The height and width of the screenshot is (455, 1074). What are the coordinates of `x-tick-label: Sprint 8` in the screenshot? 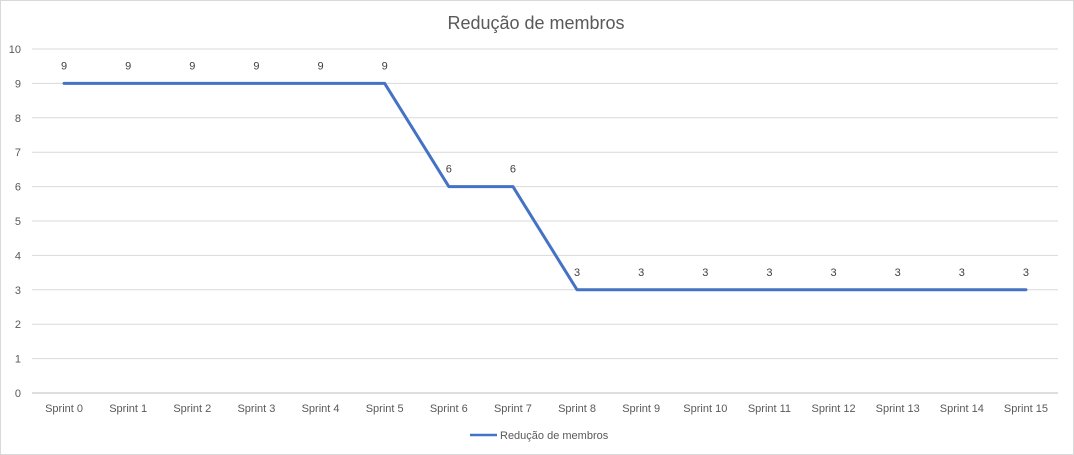 It's located at (577, 409).